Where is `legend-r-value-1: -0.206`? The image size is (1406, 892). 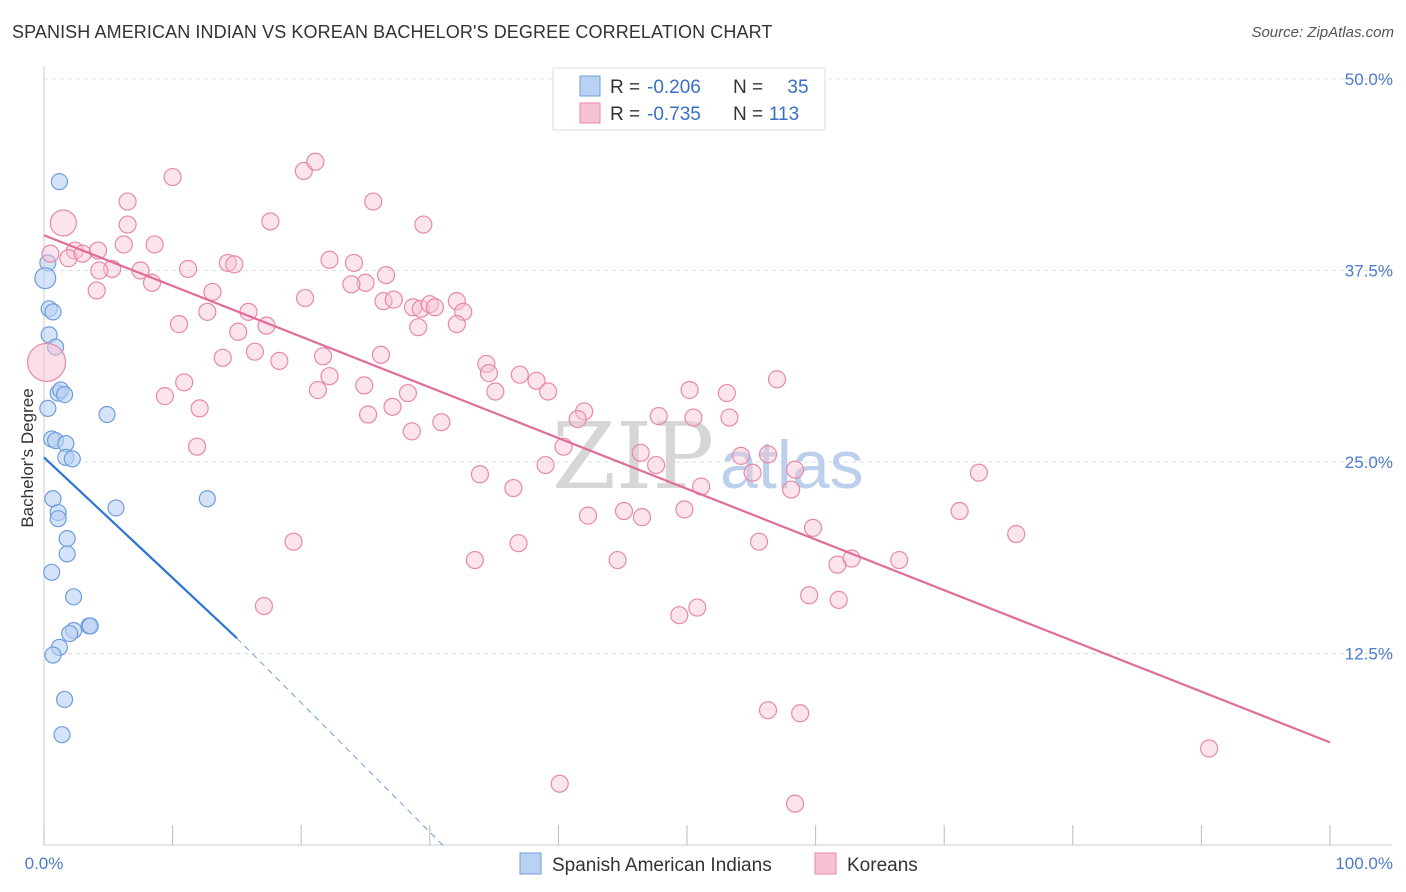
legend-r-value-1: -0.206 is located at coordinates (674, 87).